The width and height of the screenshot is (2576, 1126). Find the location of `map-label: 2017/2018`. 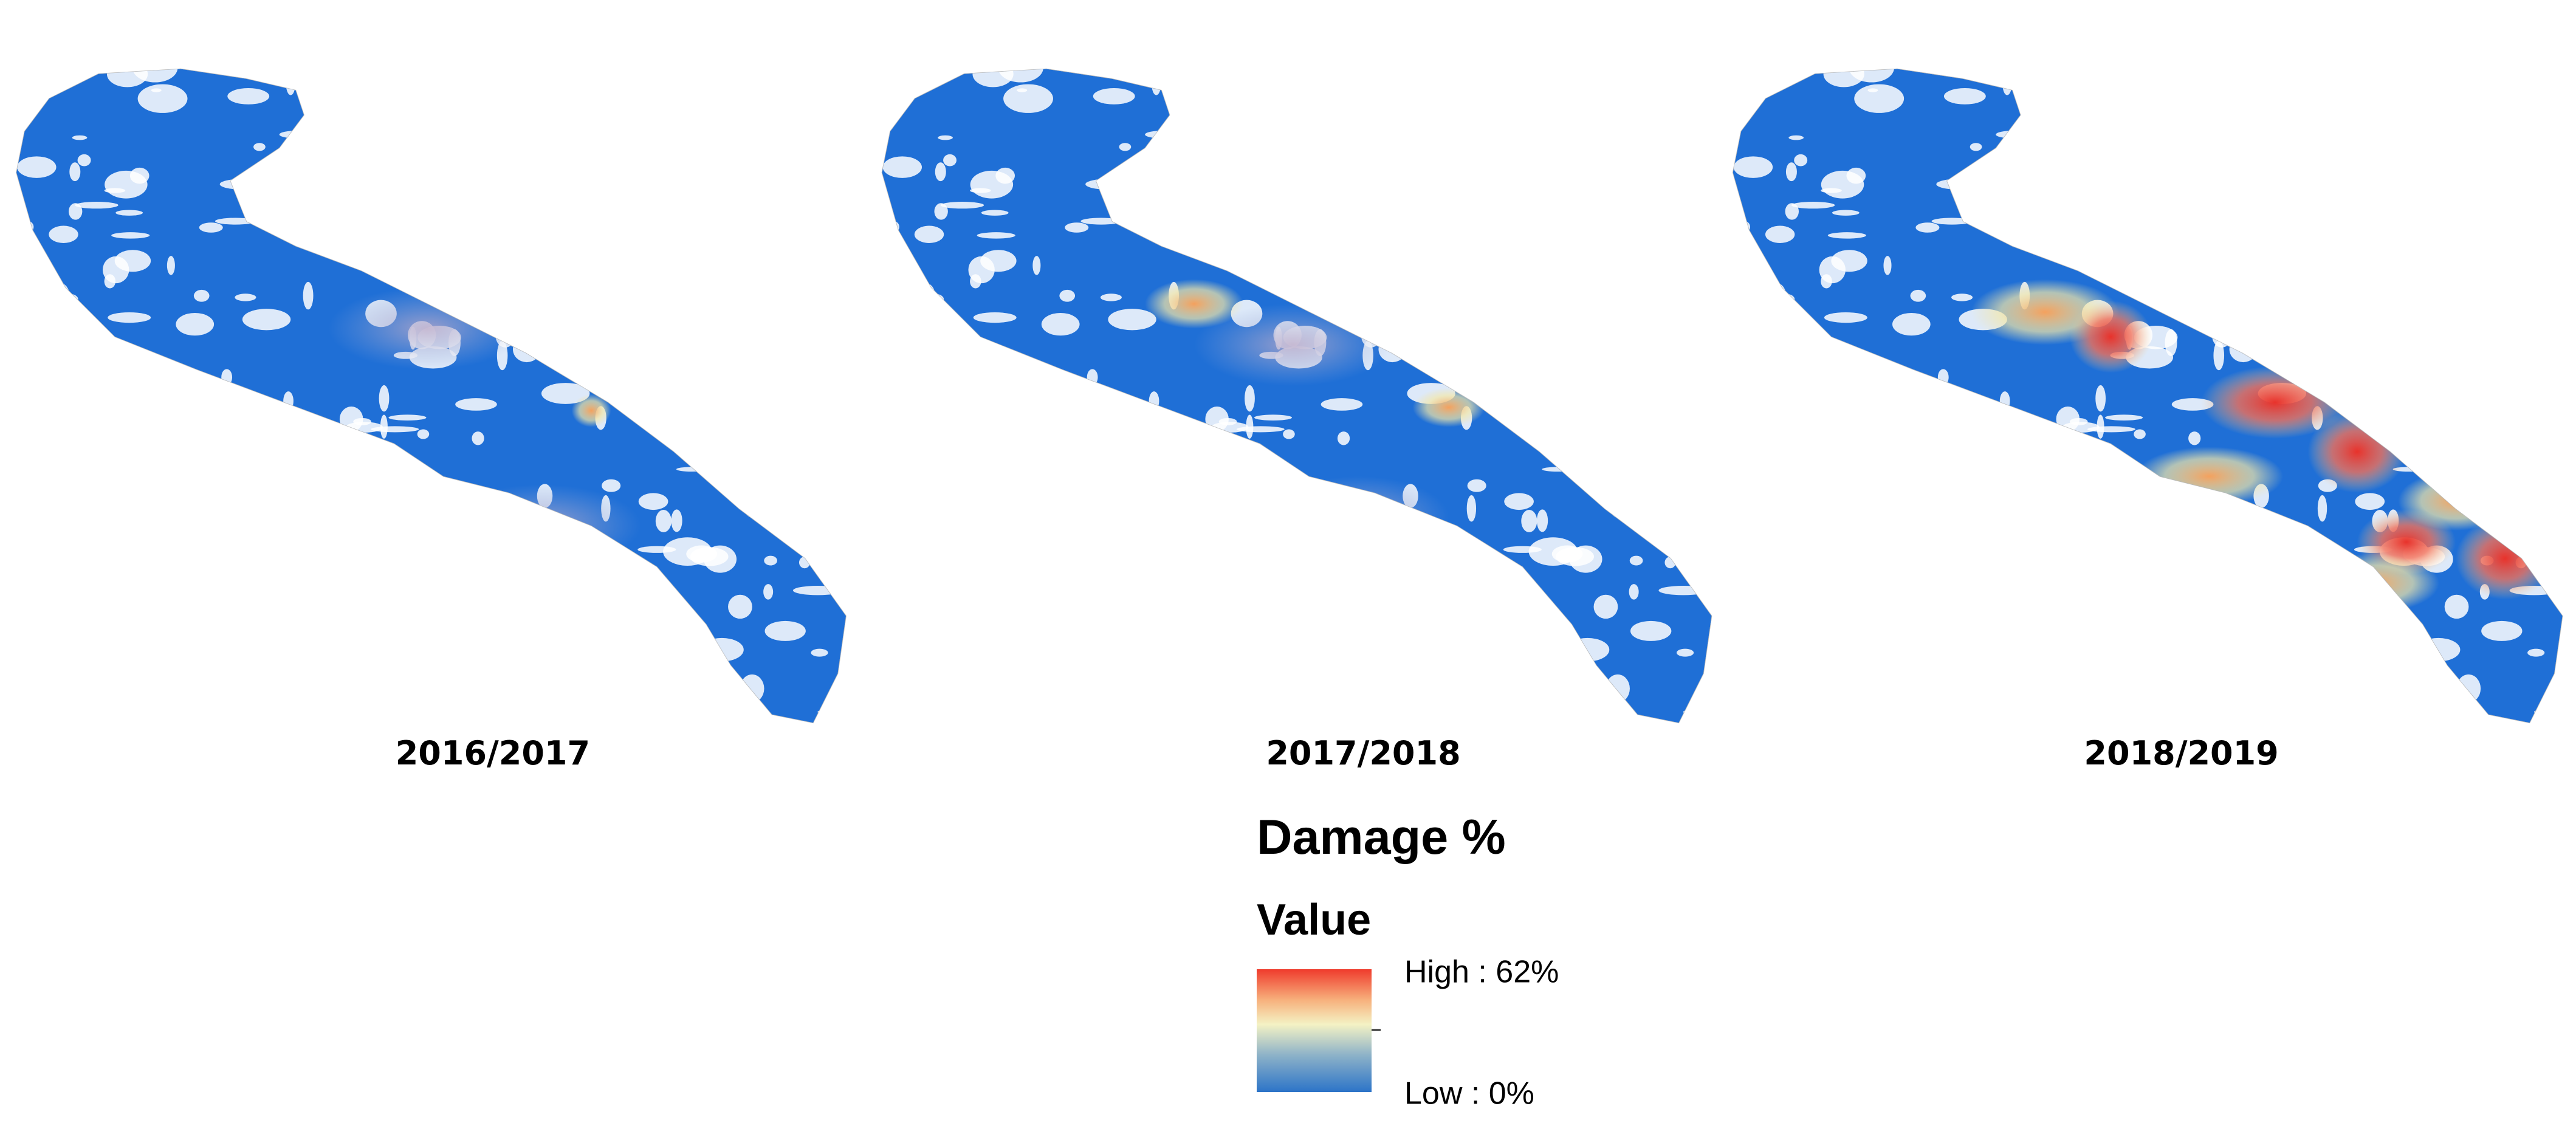

map-label: 2017/2018 is located at coordinates (1363, 753).